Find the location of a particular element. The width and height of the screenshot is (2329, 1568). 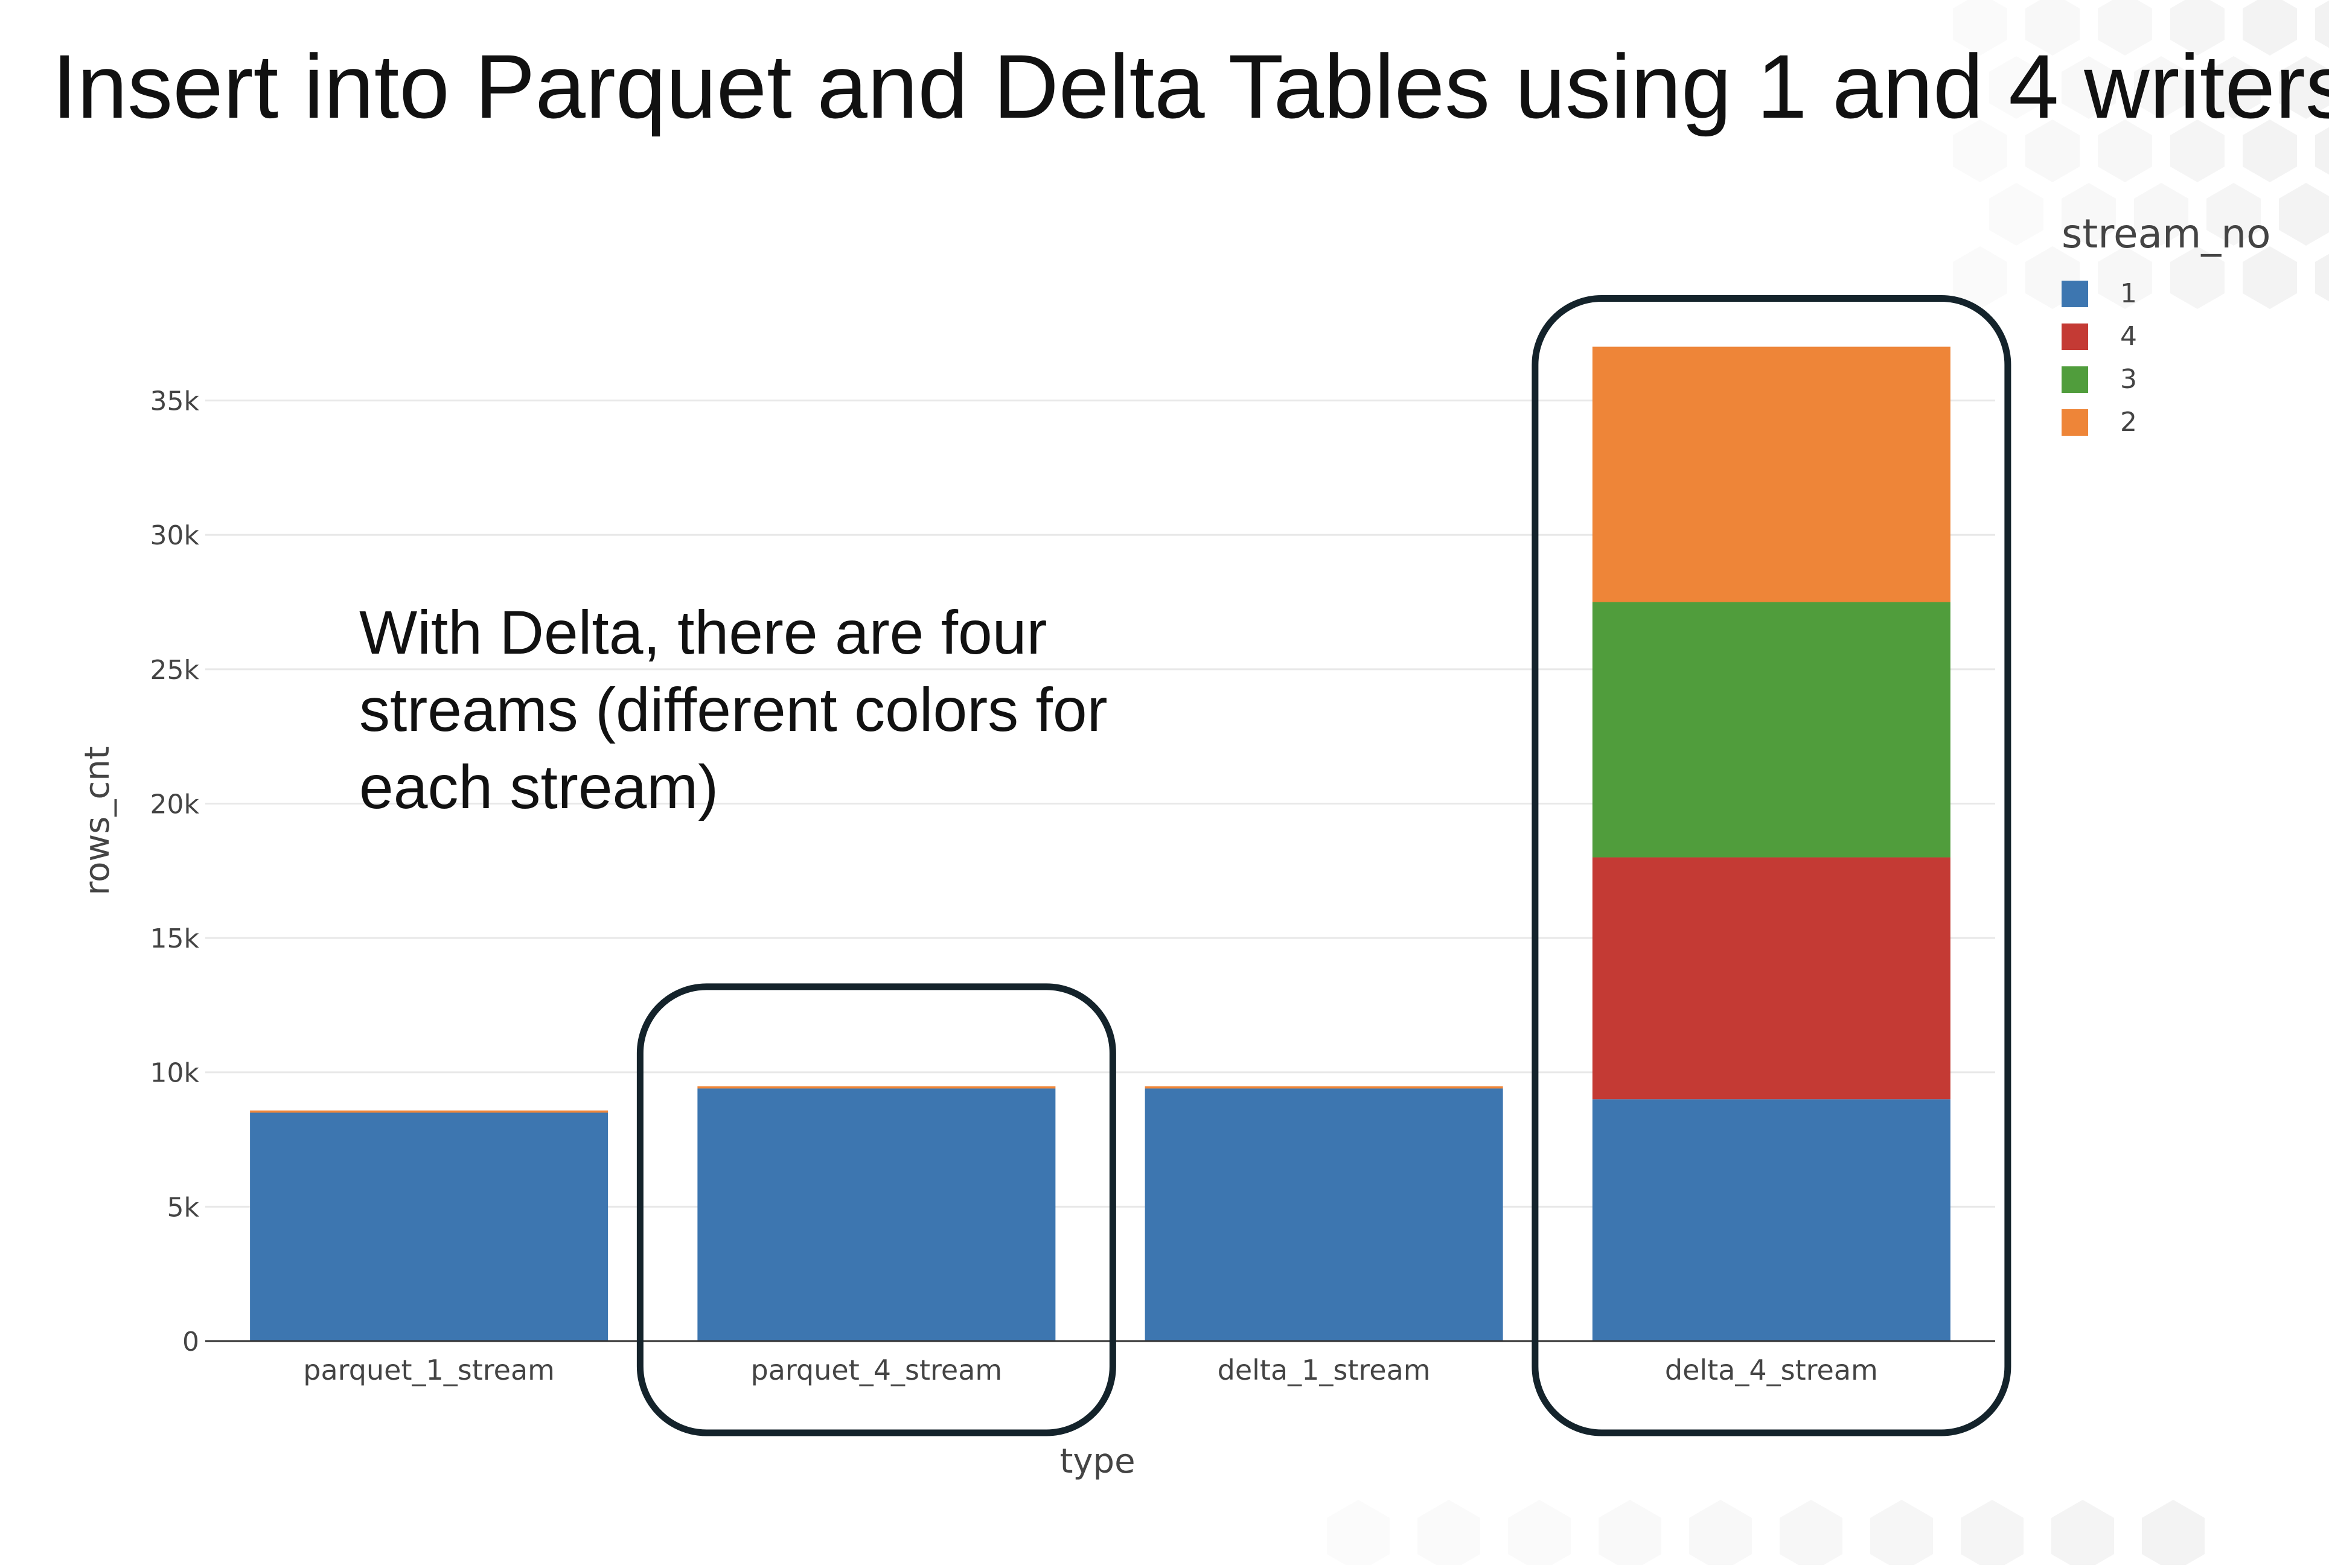

legend-label: 4 is located at coordinates (2128, 336).